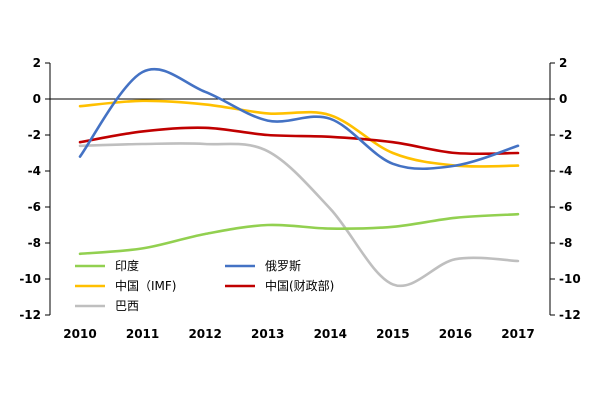 Image resolution: width=600 pixels, height=400 pixels. Describe the element at coordinates (517, 334) in the screenshot. I see `x-tick-label: 2017` at that location.